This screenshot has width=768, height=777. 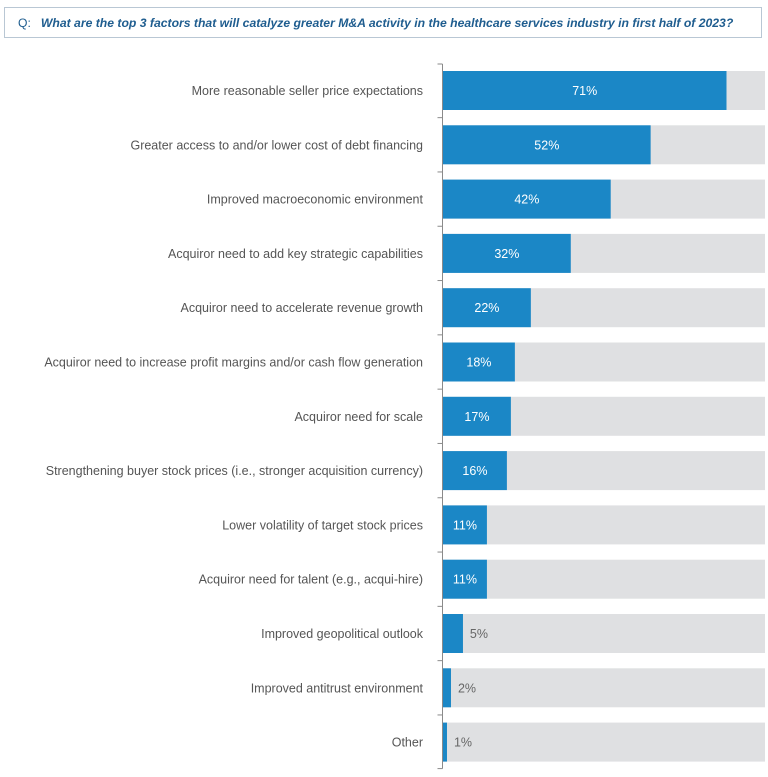 I want to click on value-label: 18%, so click(x=478, y=363).